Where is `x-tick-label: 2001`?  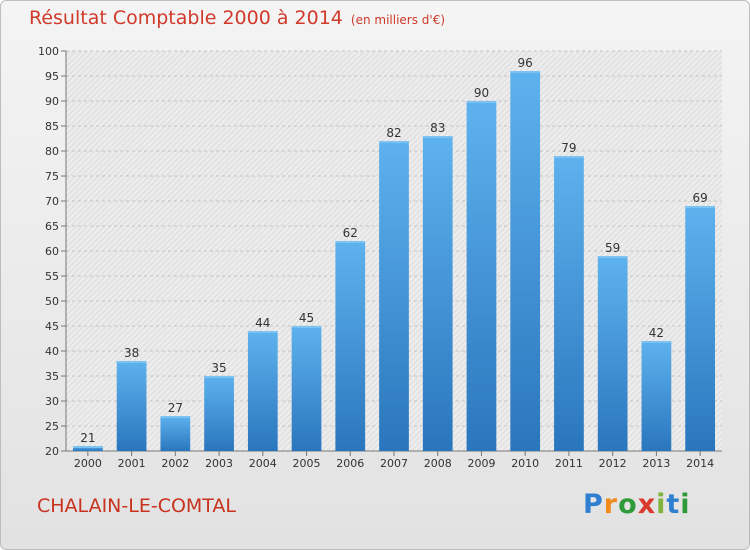 x-tick-label: 2001 is located at coordinates (132, 463).